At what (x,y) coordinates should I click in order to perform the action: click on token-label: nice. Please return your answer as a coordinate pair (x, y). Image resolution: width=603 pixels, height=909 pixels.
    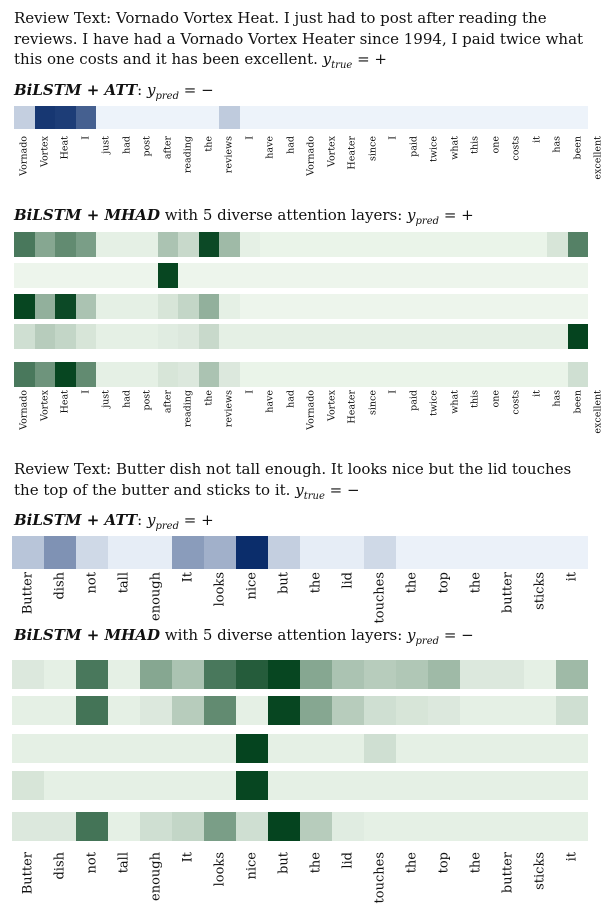
    Looking at the image, I should click on (252, 866).